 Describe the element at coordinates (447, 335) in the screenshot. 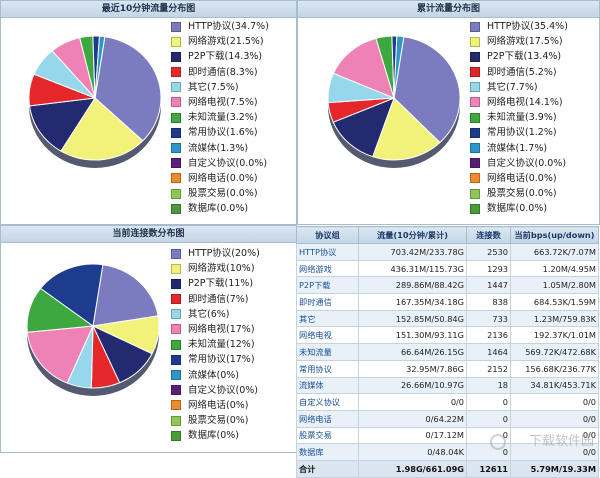

I see `table-row: 网络电视 151.30M/93.11G 2136 192.37K/1.01M` at that location.